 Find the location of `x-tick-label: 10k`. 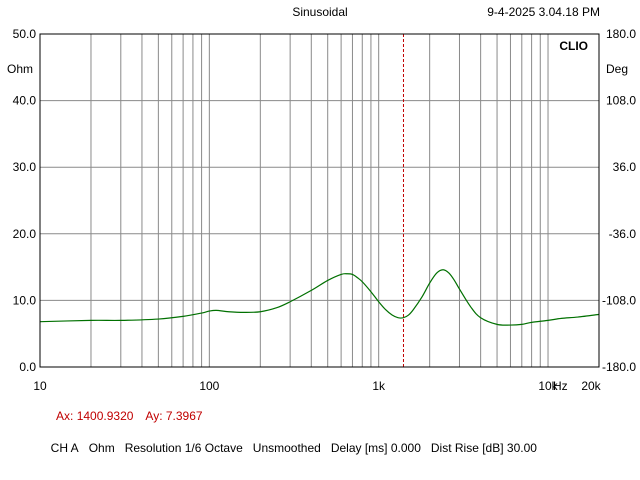

x-tick-label: 10k is located at coordinates (548, 386).